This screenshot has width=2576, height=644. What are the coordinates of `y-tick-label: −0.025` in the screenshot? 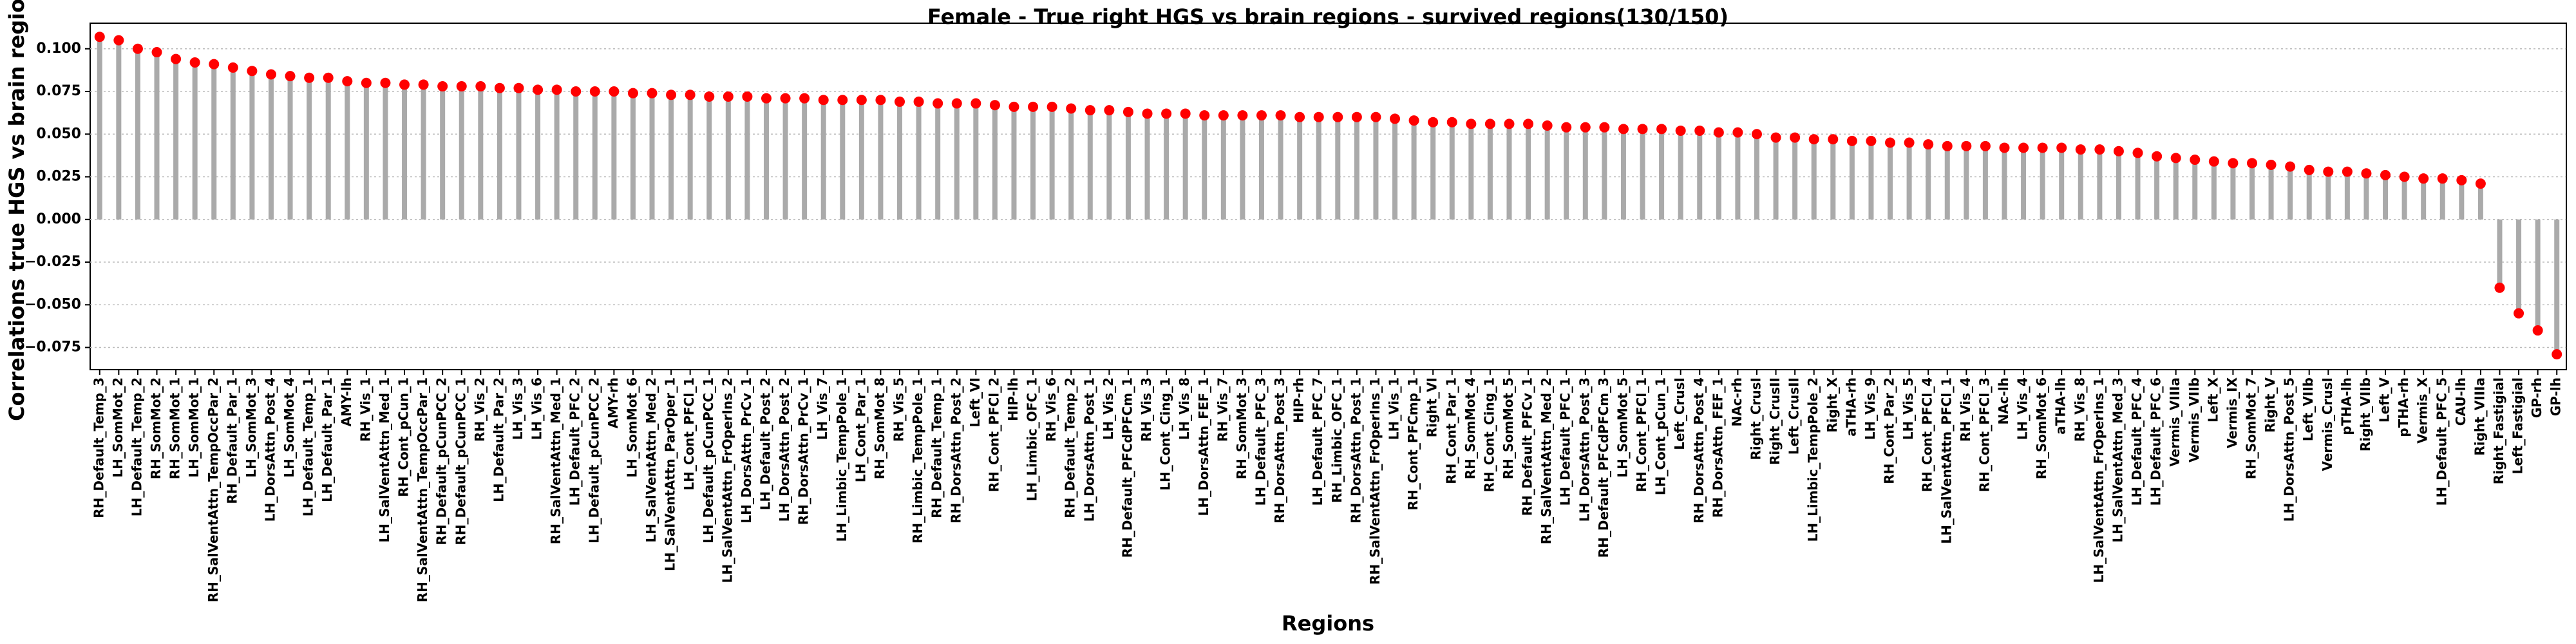 It's located at (52, 262).